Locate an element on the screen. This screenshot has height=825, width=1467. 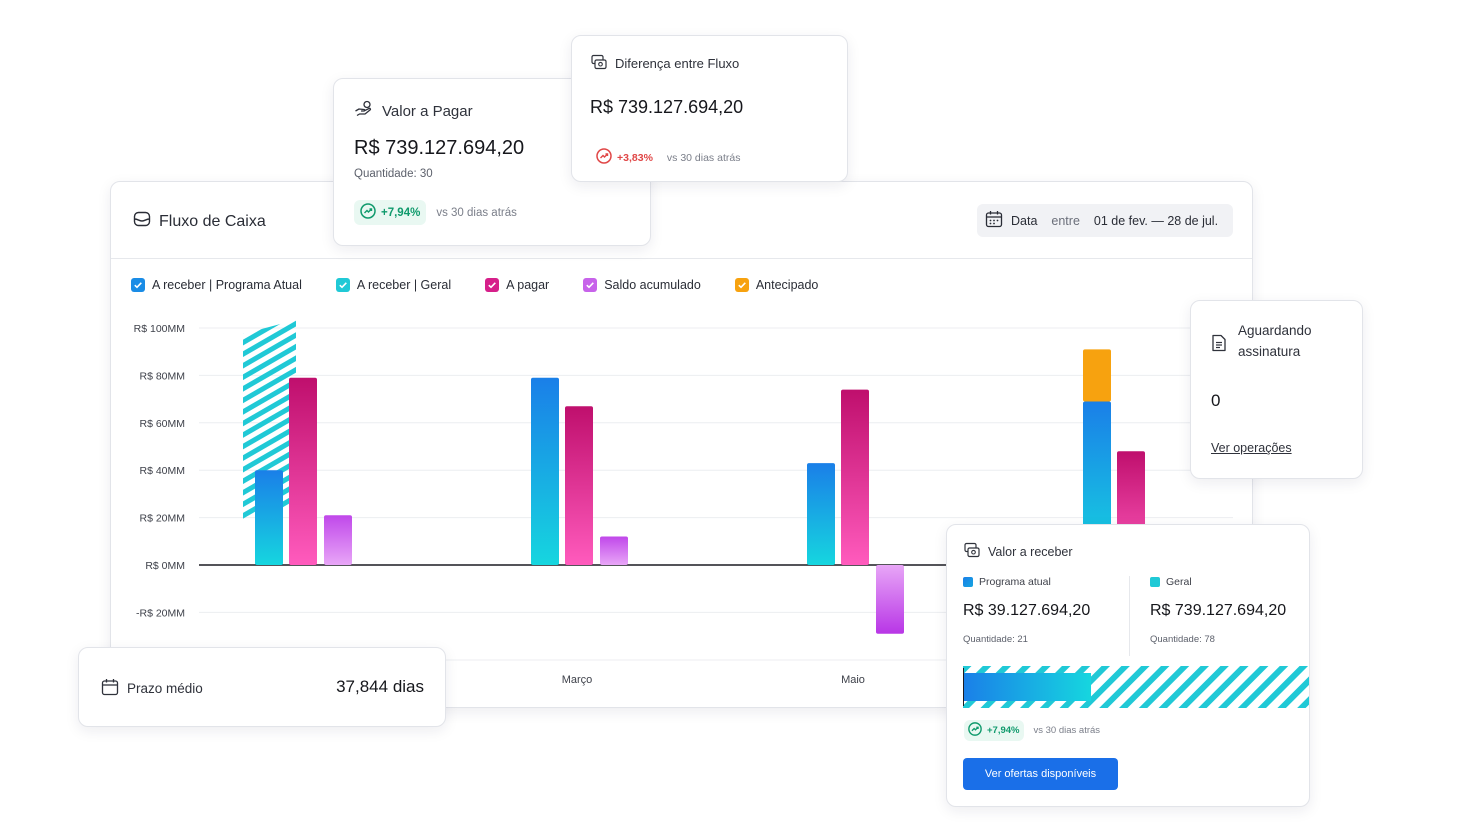
wallet-icon is located at coordinates (142, 221).